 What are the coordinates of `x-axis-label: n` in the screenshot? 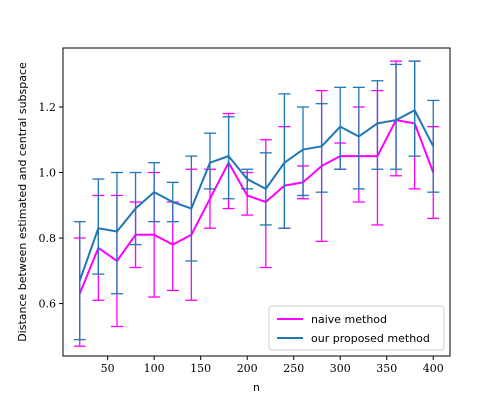 It's located at (256, 387).